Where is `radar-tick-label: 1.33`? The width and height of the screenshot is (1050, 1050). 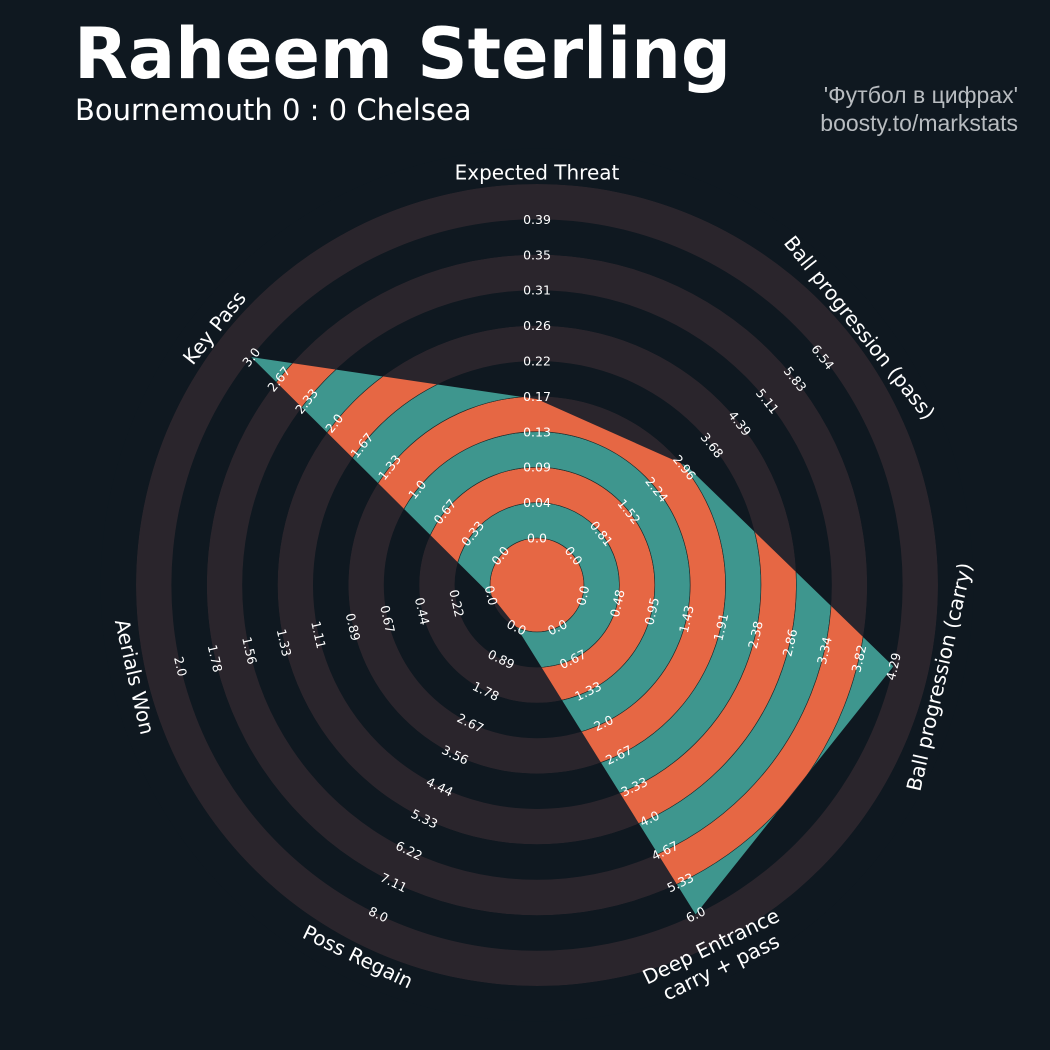 radar-tick-label: 1.33 is located at coordinates (284, 642).